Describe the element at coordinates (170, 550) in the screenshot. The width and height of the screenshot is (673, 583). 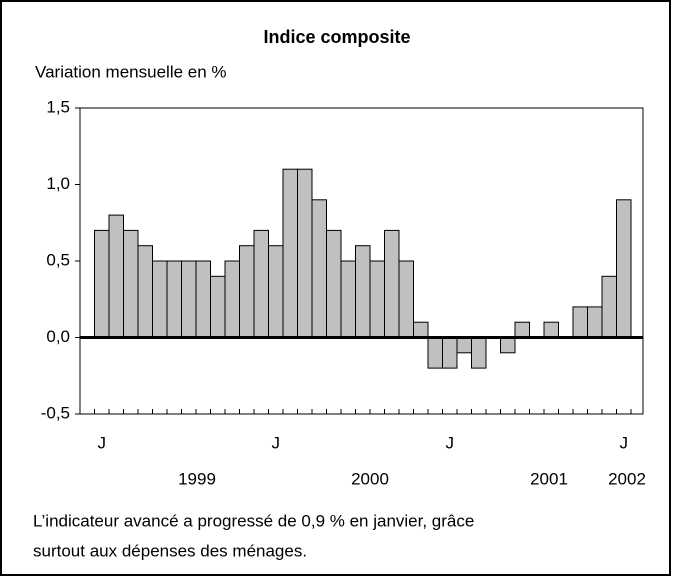
I see `note-line: surtout aux dépenses des ménages.` at that location.